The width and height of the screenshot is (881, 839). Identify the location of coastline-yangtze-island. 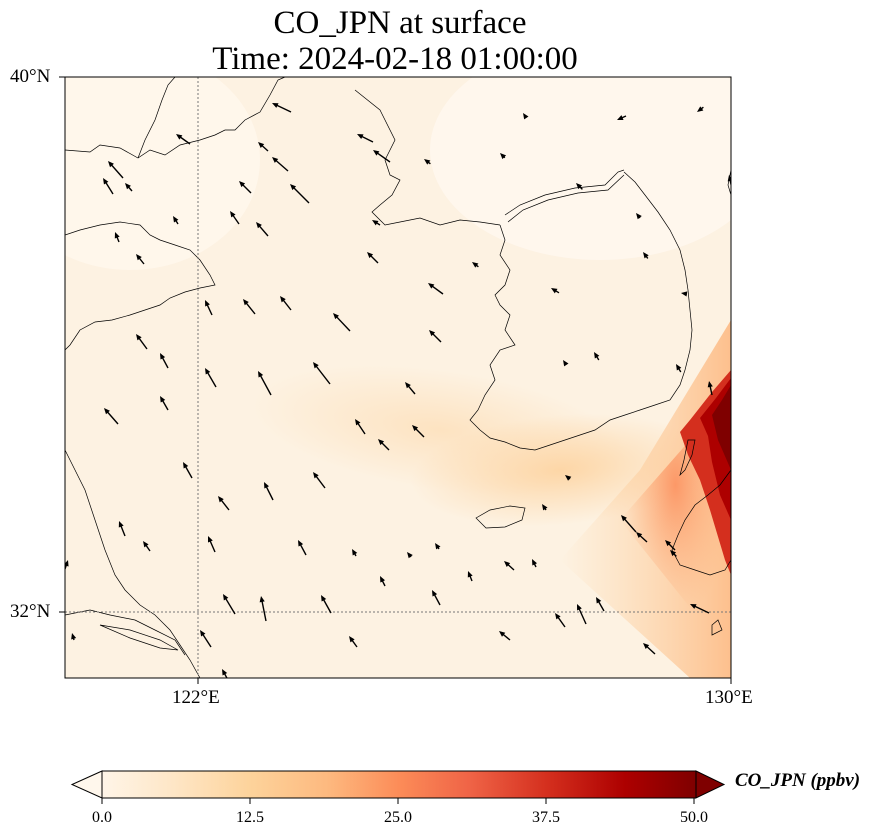
(139, 637).